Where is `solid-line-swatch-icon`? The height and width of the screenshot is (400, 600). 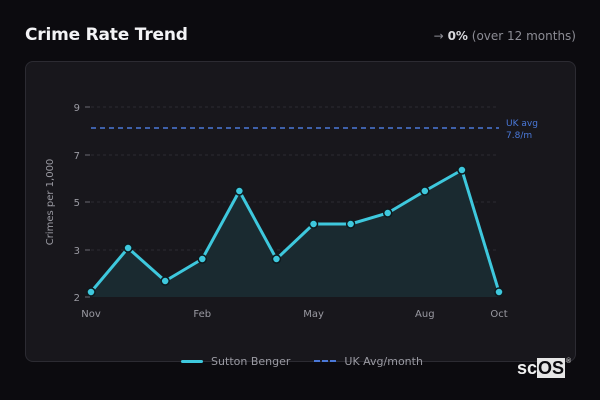 solid-line-swatch-icon is located at coordinates (192, 361).